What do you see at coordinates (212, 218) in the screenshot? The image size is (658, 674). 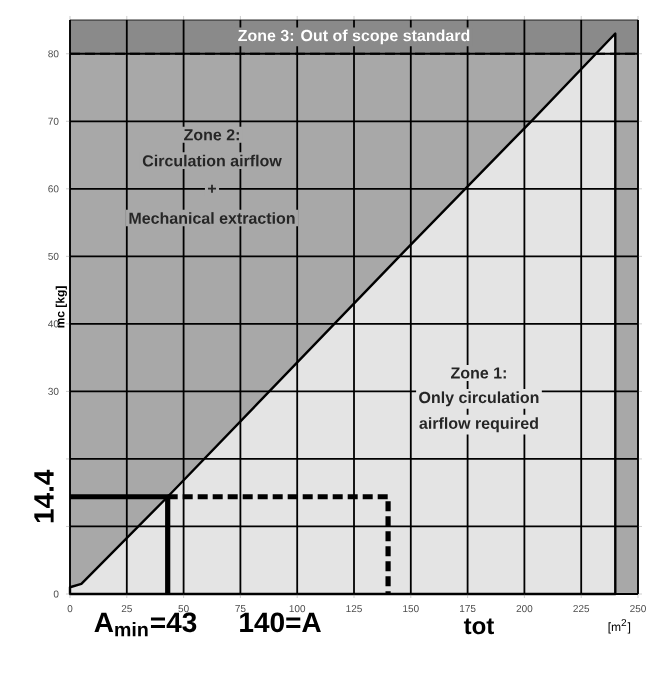 I see `annotation: Mechanical extraction` at bounding box center [212, 218].